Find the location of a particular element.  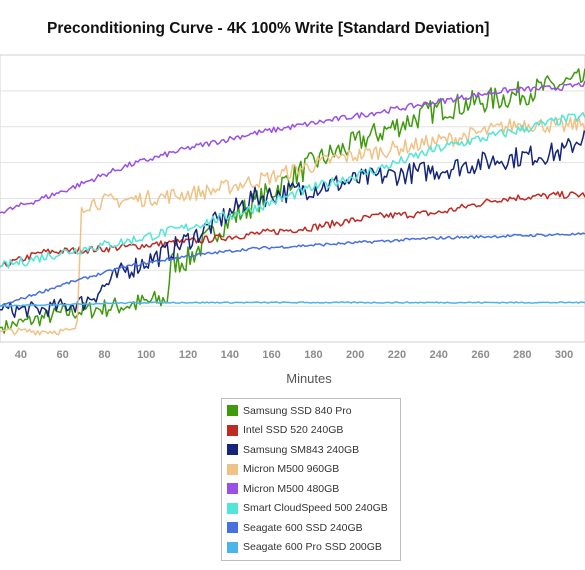

legend-item: Seagate 600 Pro SSD 200GB is located at coordinates (311, 548).